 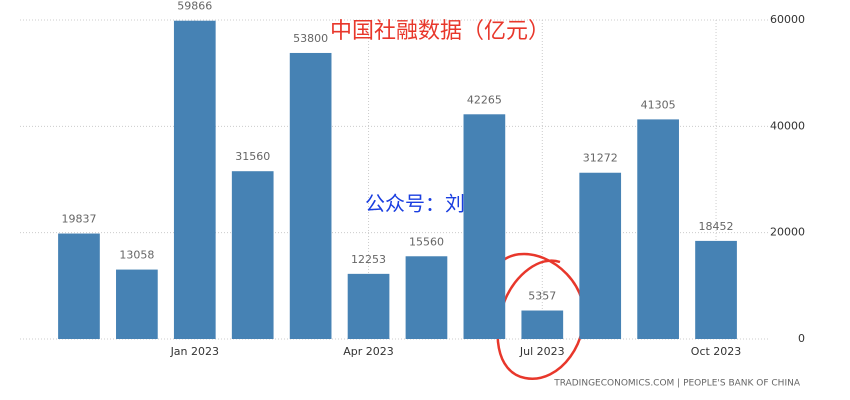 What do you see at coordinates (368, 259) in the screenshot?
I see `value-label: 12253` at bounding box center [368, 259].